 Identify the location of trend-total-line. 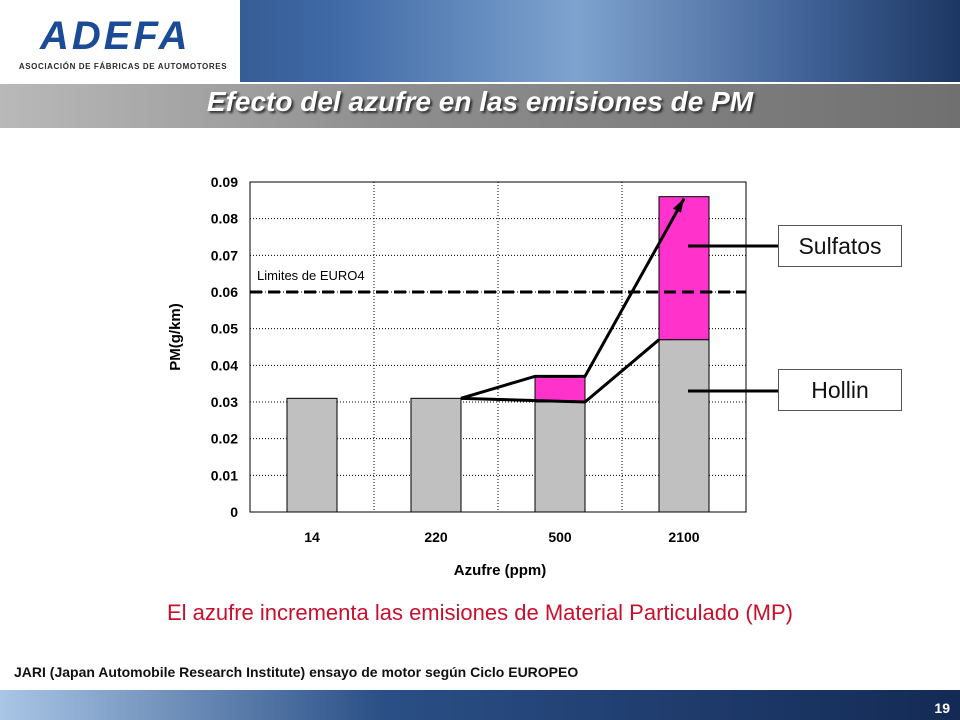
(573, 298).